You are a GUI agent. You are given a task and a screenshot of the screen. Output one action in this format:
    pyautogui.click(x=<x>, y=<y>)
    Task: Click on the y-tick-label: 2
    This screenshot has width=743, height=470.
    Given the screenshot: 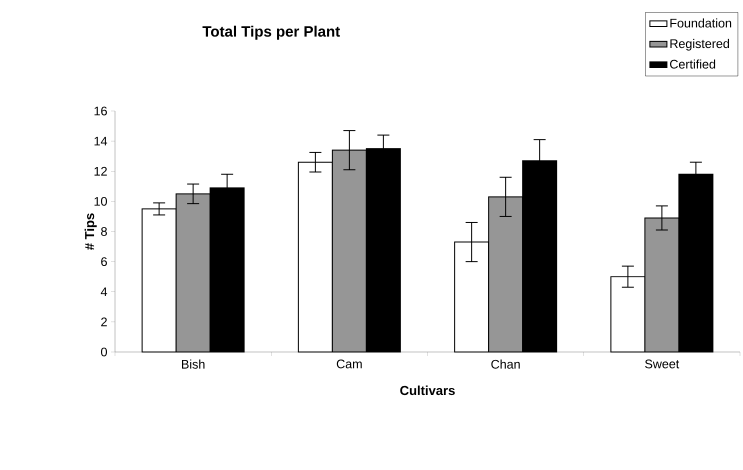 What is the action you would take?
    pyautogui.click(x=104, y=322)
    